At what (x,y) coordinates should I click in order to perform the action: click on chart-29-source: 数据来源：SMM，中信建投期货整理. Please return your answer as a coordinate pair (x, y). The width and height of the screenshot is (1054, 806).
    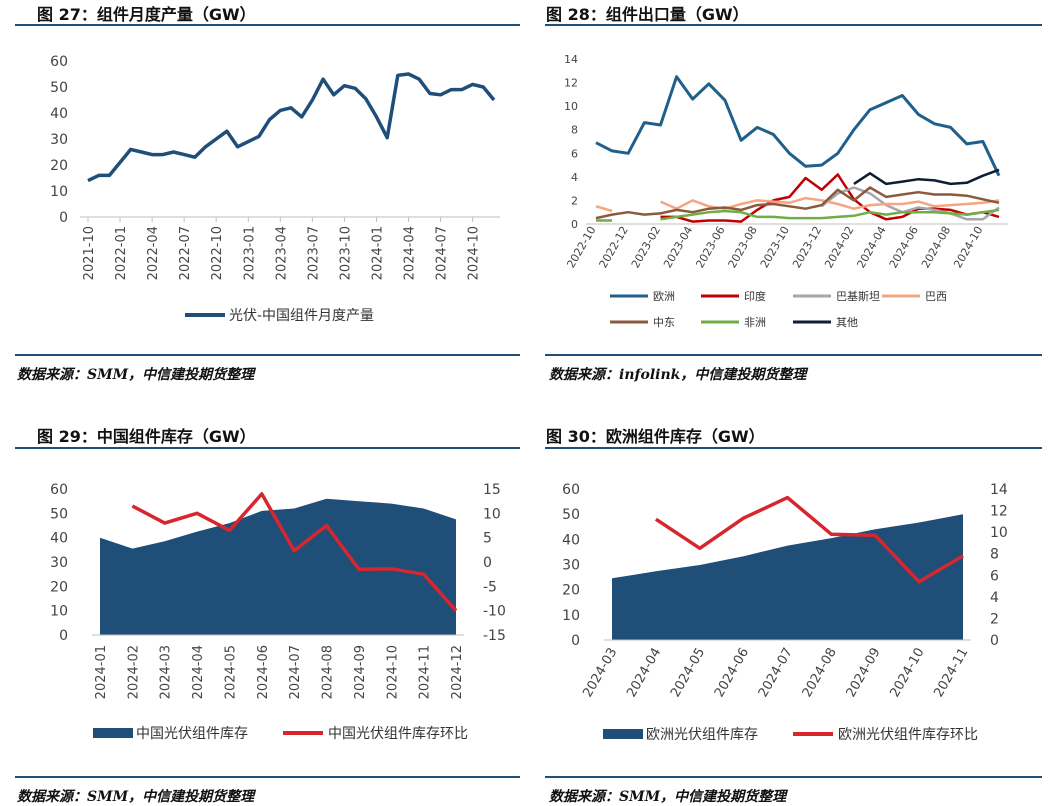
    Looking at the image, I should click on (136, 797).